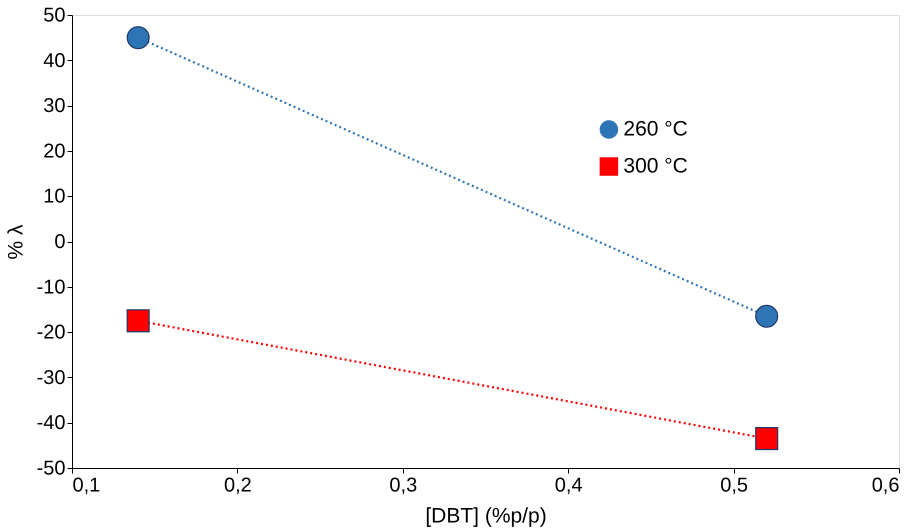 This screenshot has width=905, height=531. What do you see at coordinates (51, 469) in the screenshot?
I see `y-tick-label: -50` at bounding box center [51, 469].